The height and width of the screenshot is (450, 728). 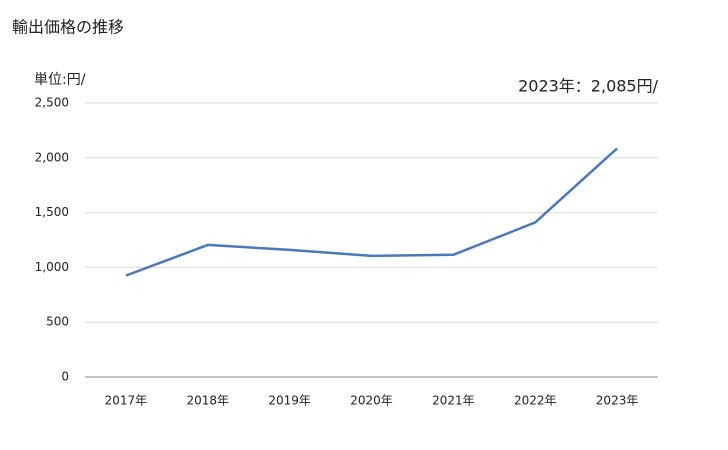 What do you see at coordinates (60, 80) in the screenshot?
I see `unit-label: 単位:円/` at bounding box center [60, 80].